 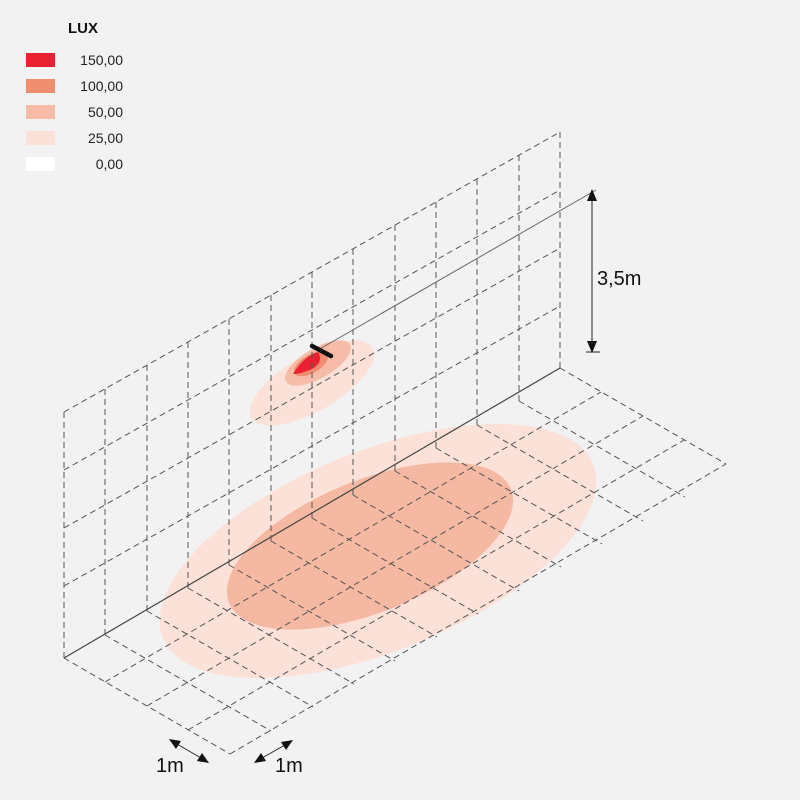 I want to click on legend-item: 0,00, so click(x=81, y=164).